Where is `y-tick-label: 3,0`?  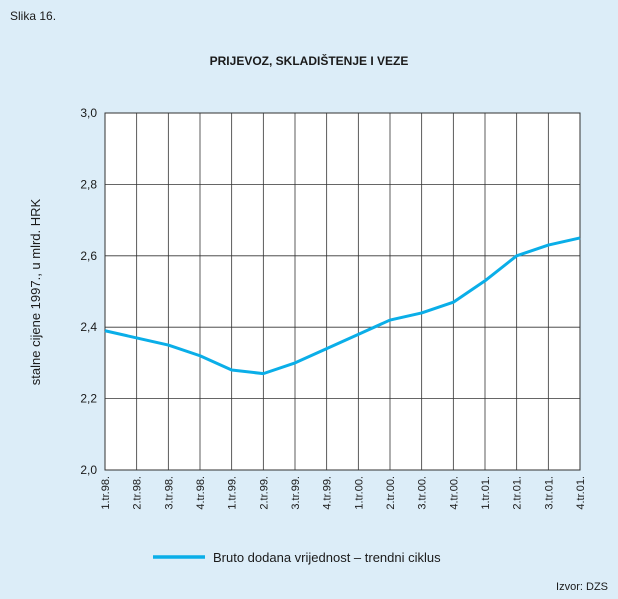 y-tick-label: 3,0 is located at coordinates (88, 113).